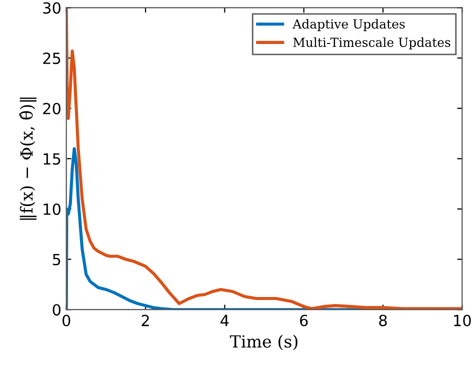 This screenshot has height=387, width=474. Describe the element at coordinates (371, 43) in the screenshot. I see `legend-label: Multi-Timescale Updates` at that location.